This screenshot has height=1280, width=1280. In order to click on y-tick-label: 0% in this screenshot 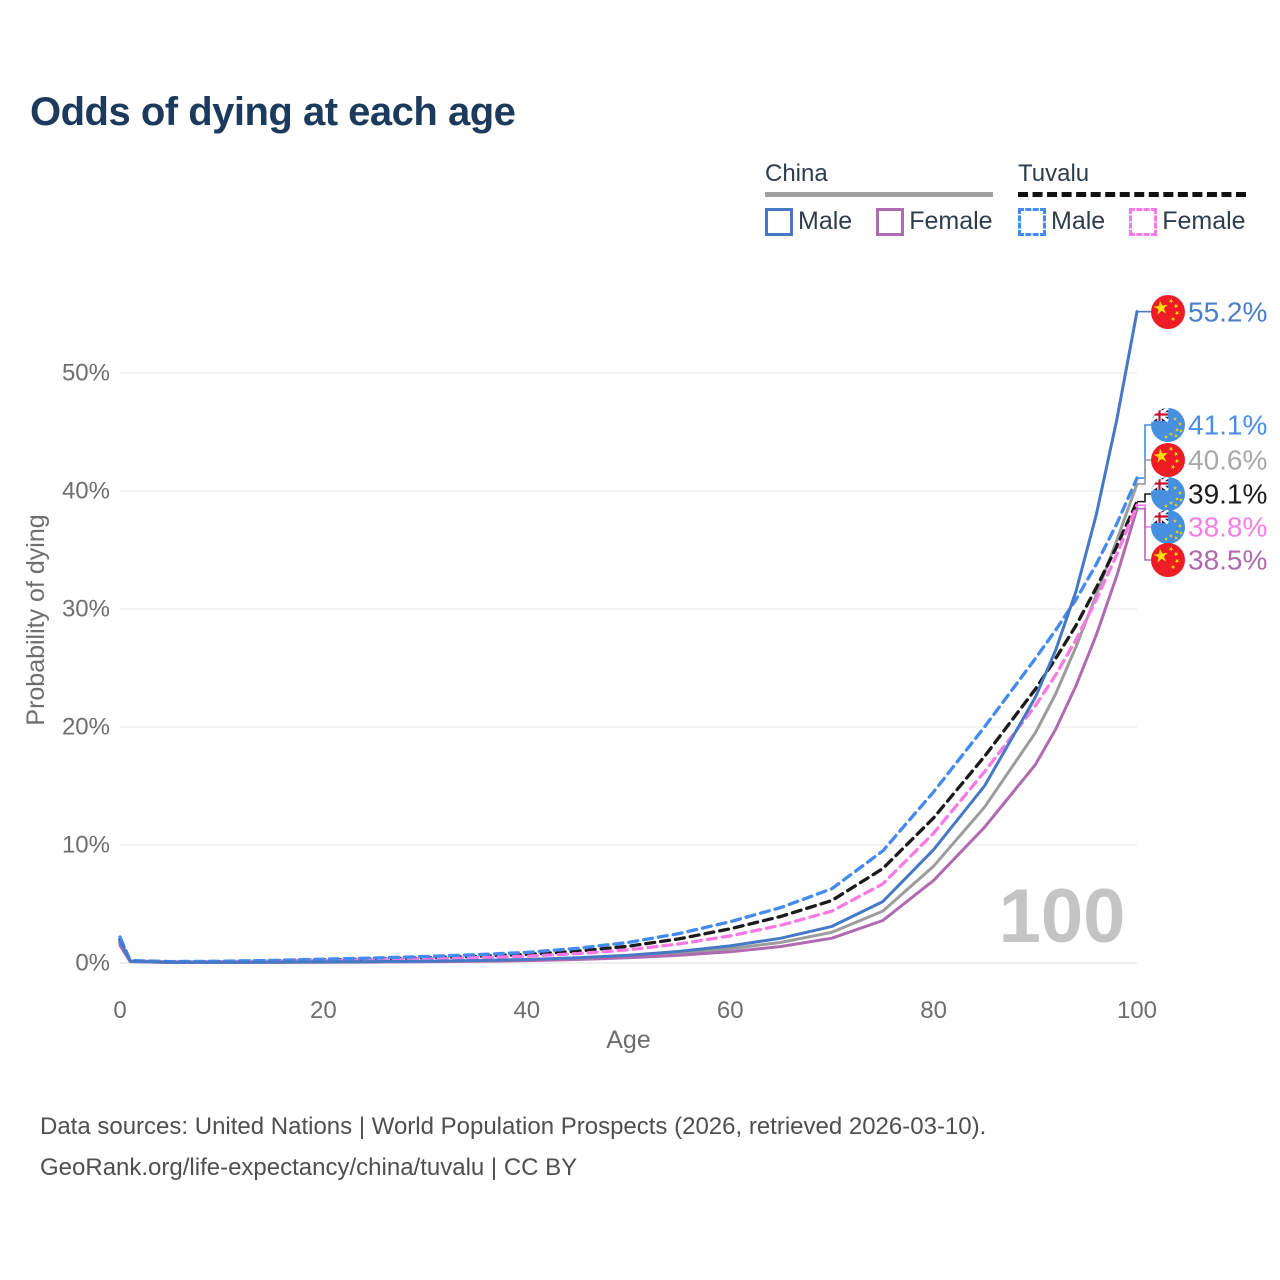, I will do `click(92, 963)`.